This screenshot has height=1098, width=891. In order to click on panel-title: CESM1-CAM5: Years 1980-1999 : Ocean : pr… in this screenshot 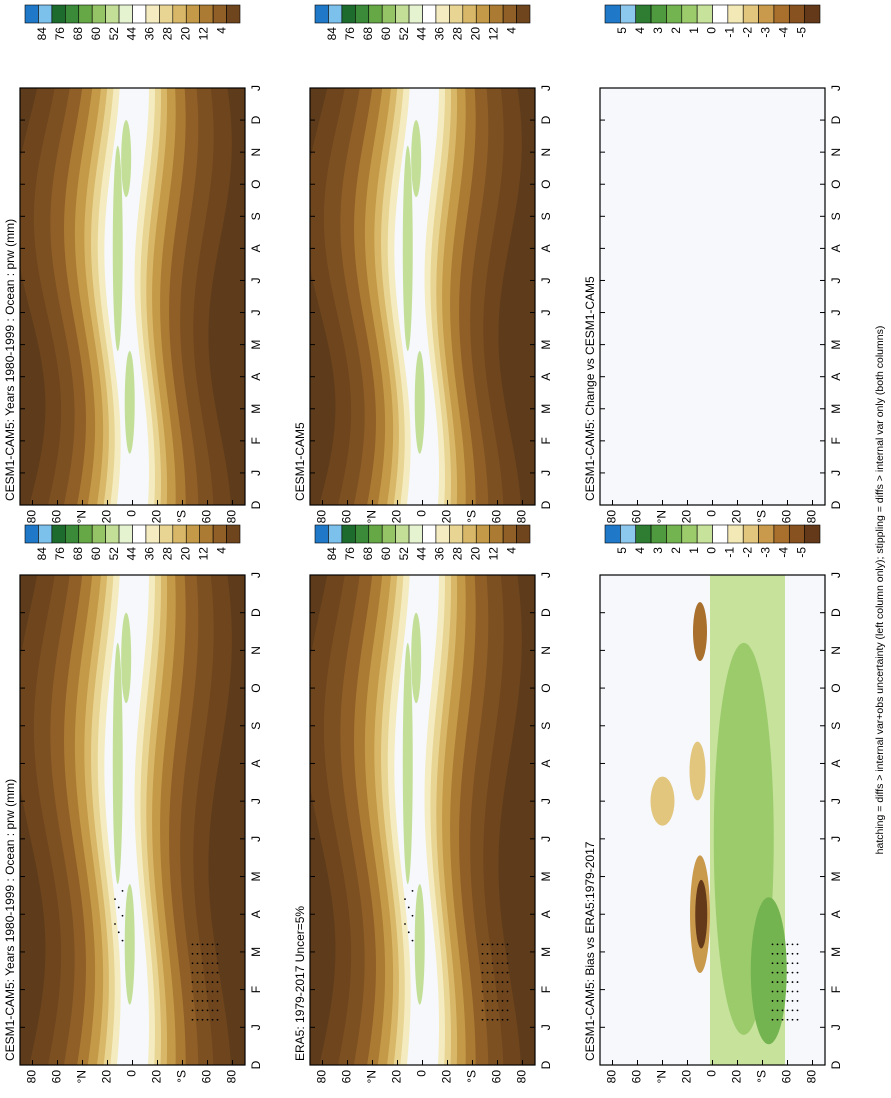, I will do `click(10, 360)`.